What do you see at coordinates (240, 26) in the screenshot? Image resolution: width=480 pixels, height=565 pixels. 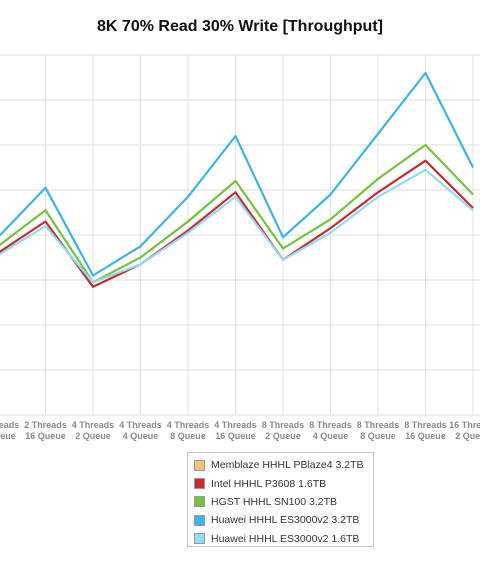 I see `chart-title: 8K 70% Read 30% Write [Throughput]` at bounding box center [240, 26].